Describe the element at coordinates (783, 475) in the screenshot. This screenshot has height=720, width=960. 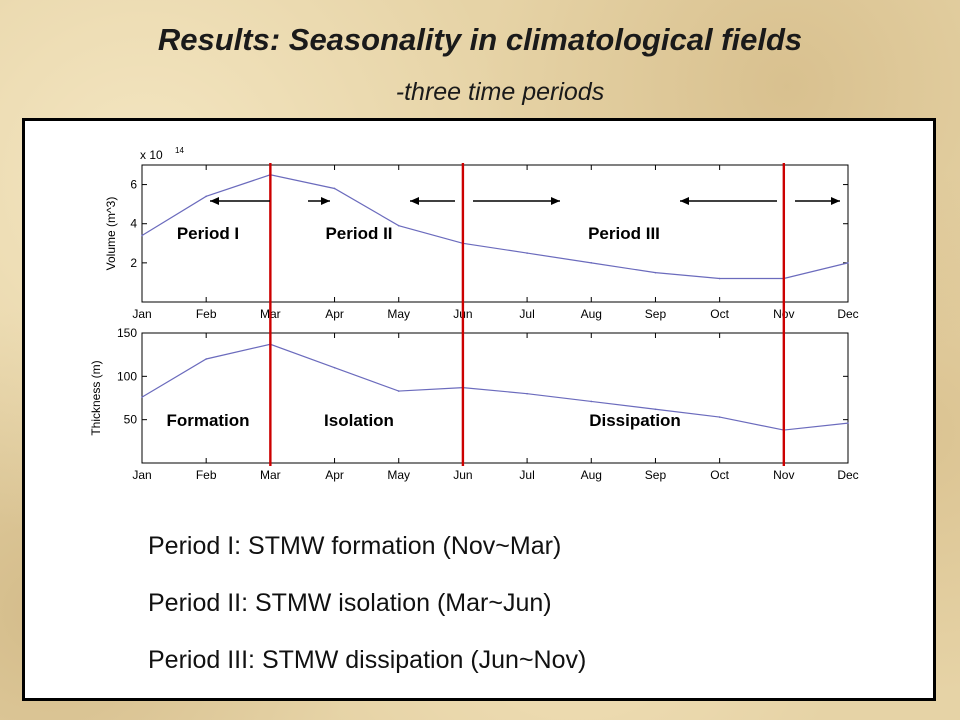
I see `thickness-x-tick-label: Nov` at that location.